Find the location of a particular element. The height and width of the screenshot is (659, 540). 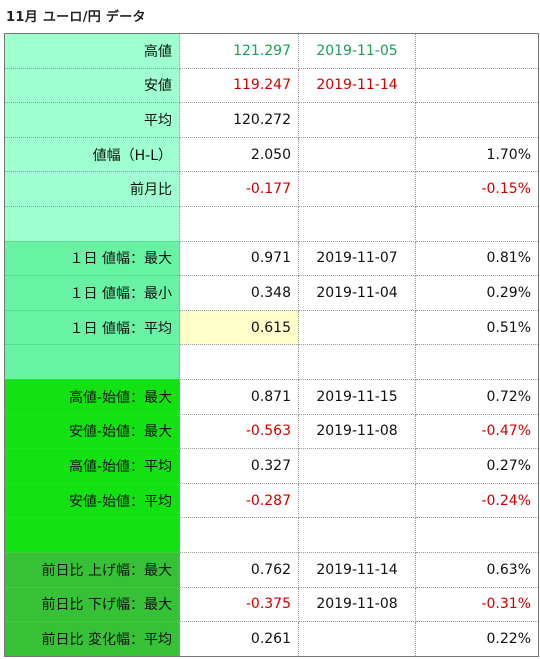

row-value: 0.615 is located at coordinates (239, 327).